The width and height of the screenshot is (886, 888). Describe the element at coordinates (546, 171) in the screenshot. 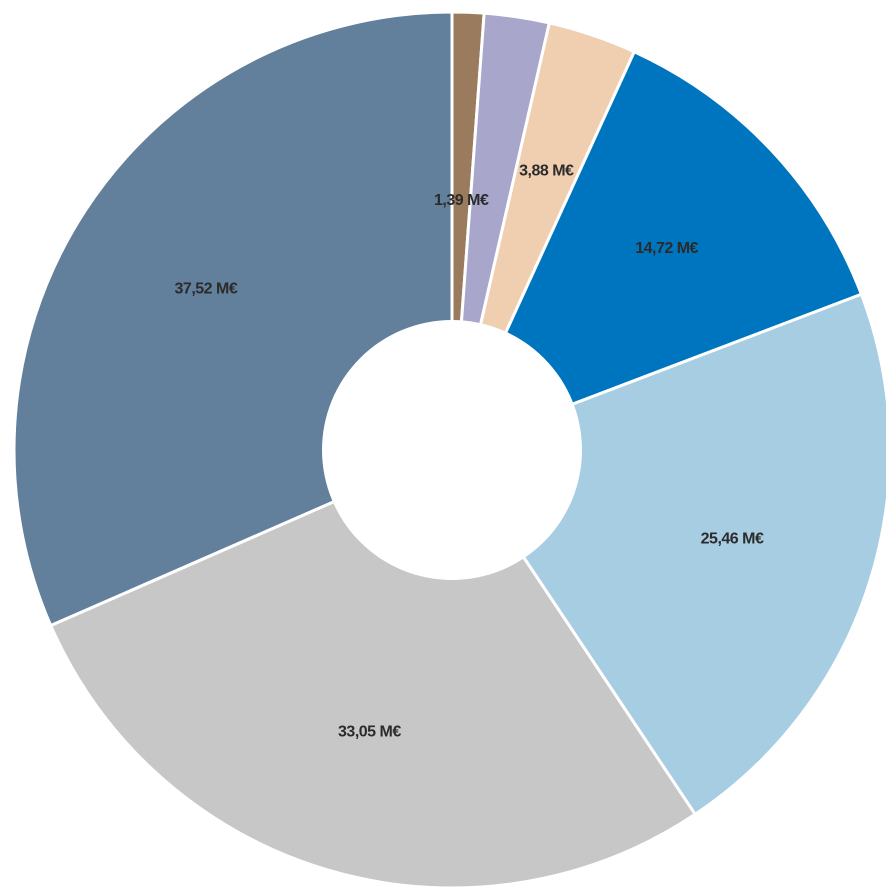

I see `slice-label-2: 3,88 M€` at that location.